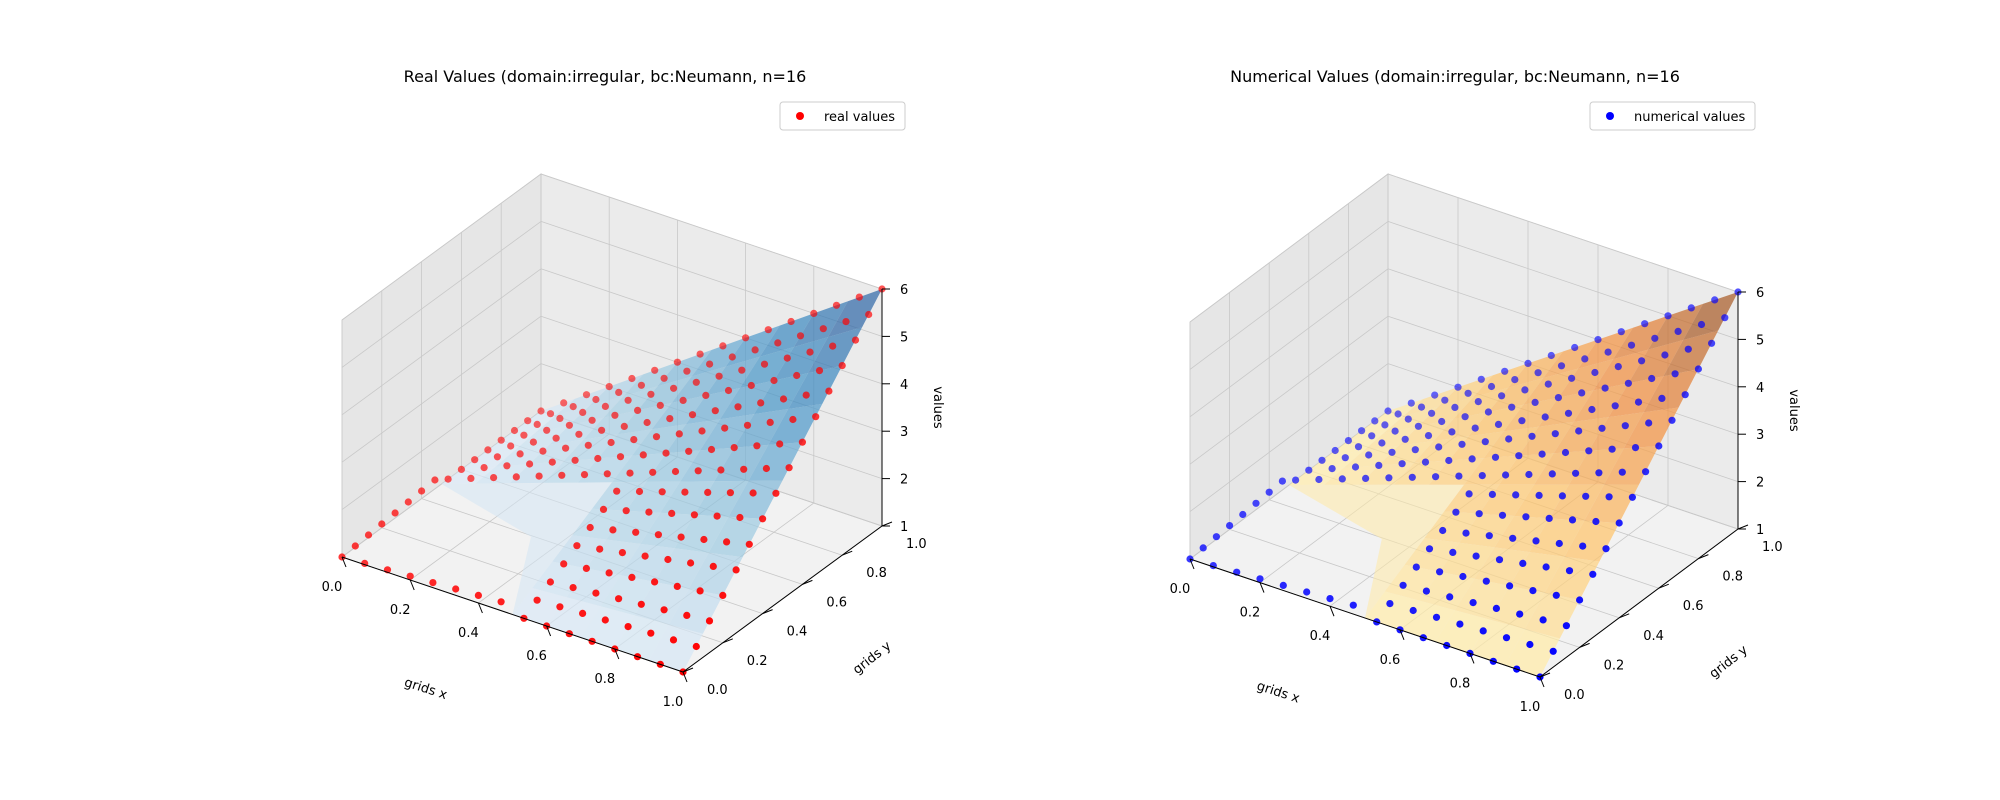  Describe the element at coordinates (1689, 117) in the screenshot. I see `legend-label: numerical values` at that location.